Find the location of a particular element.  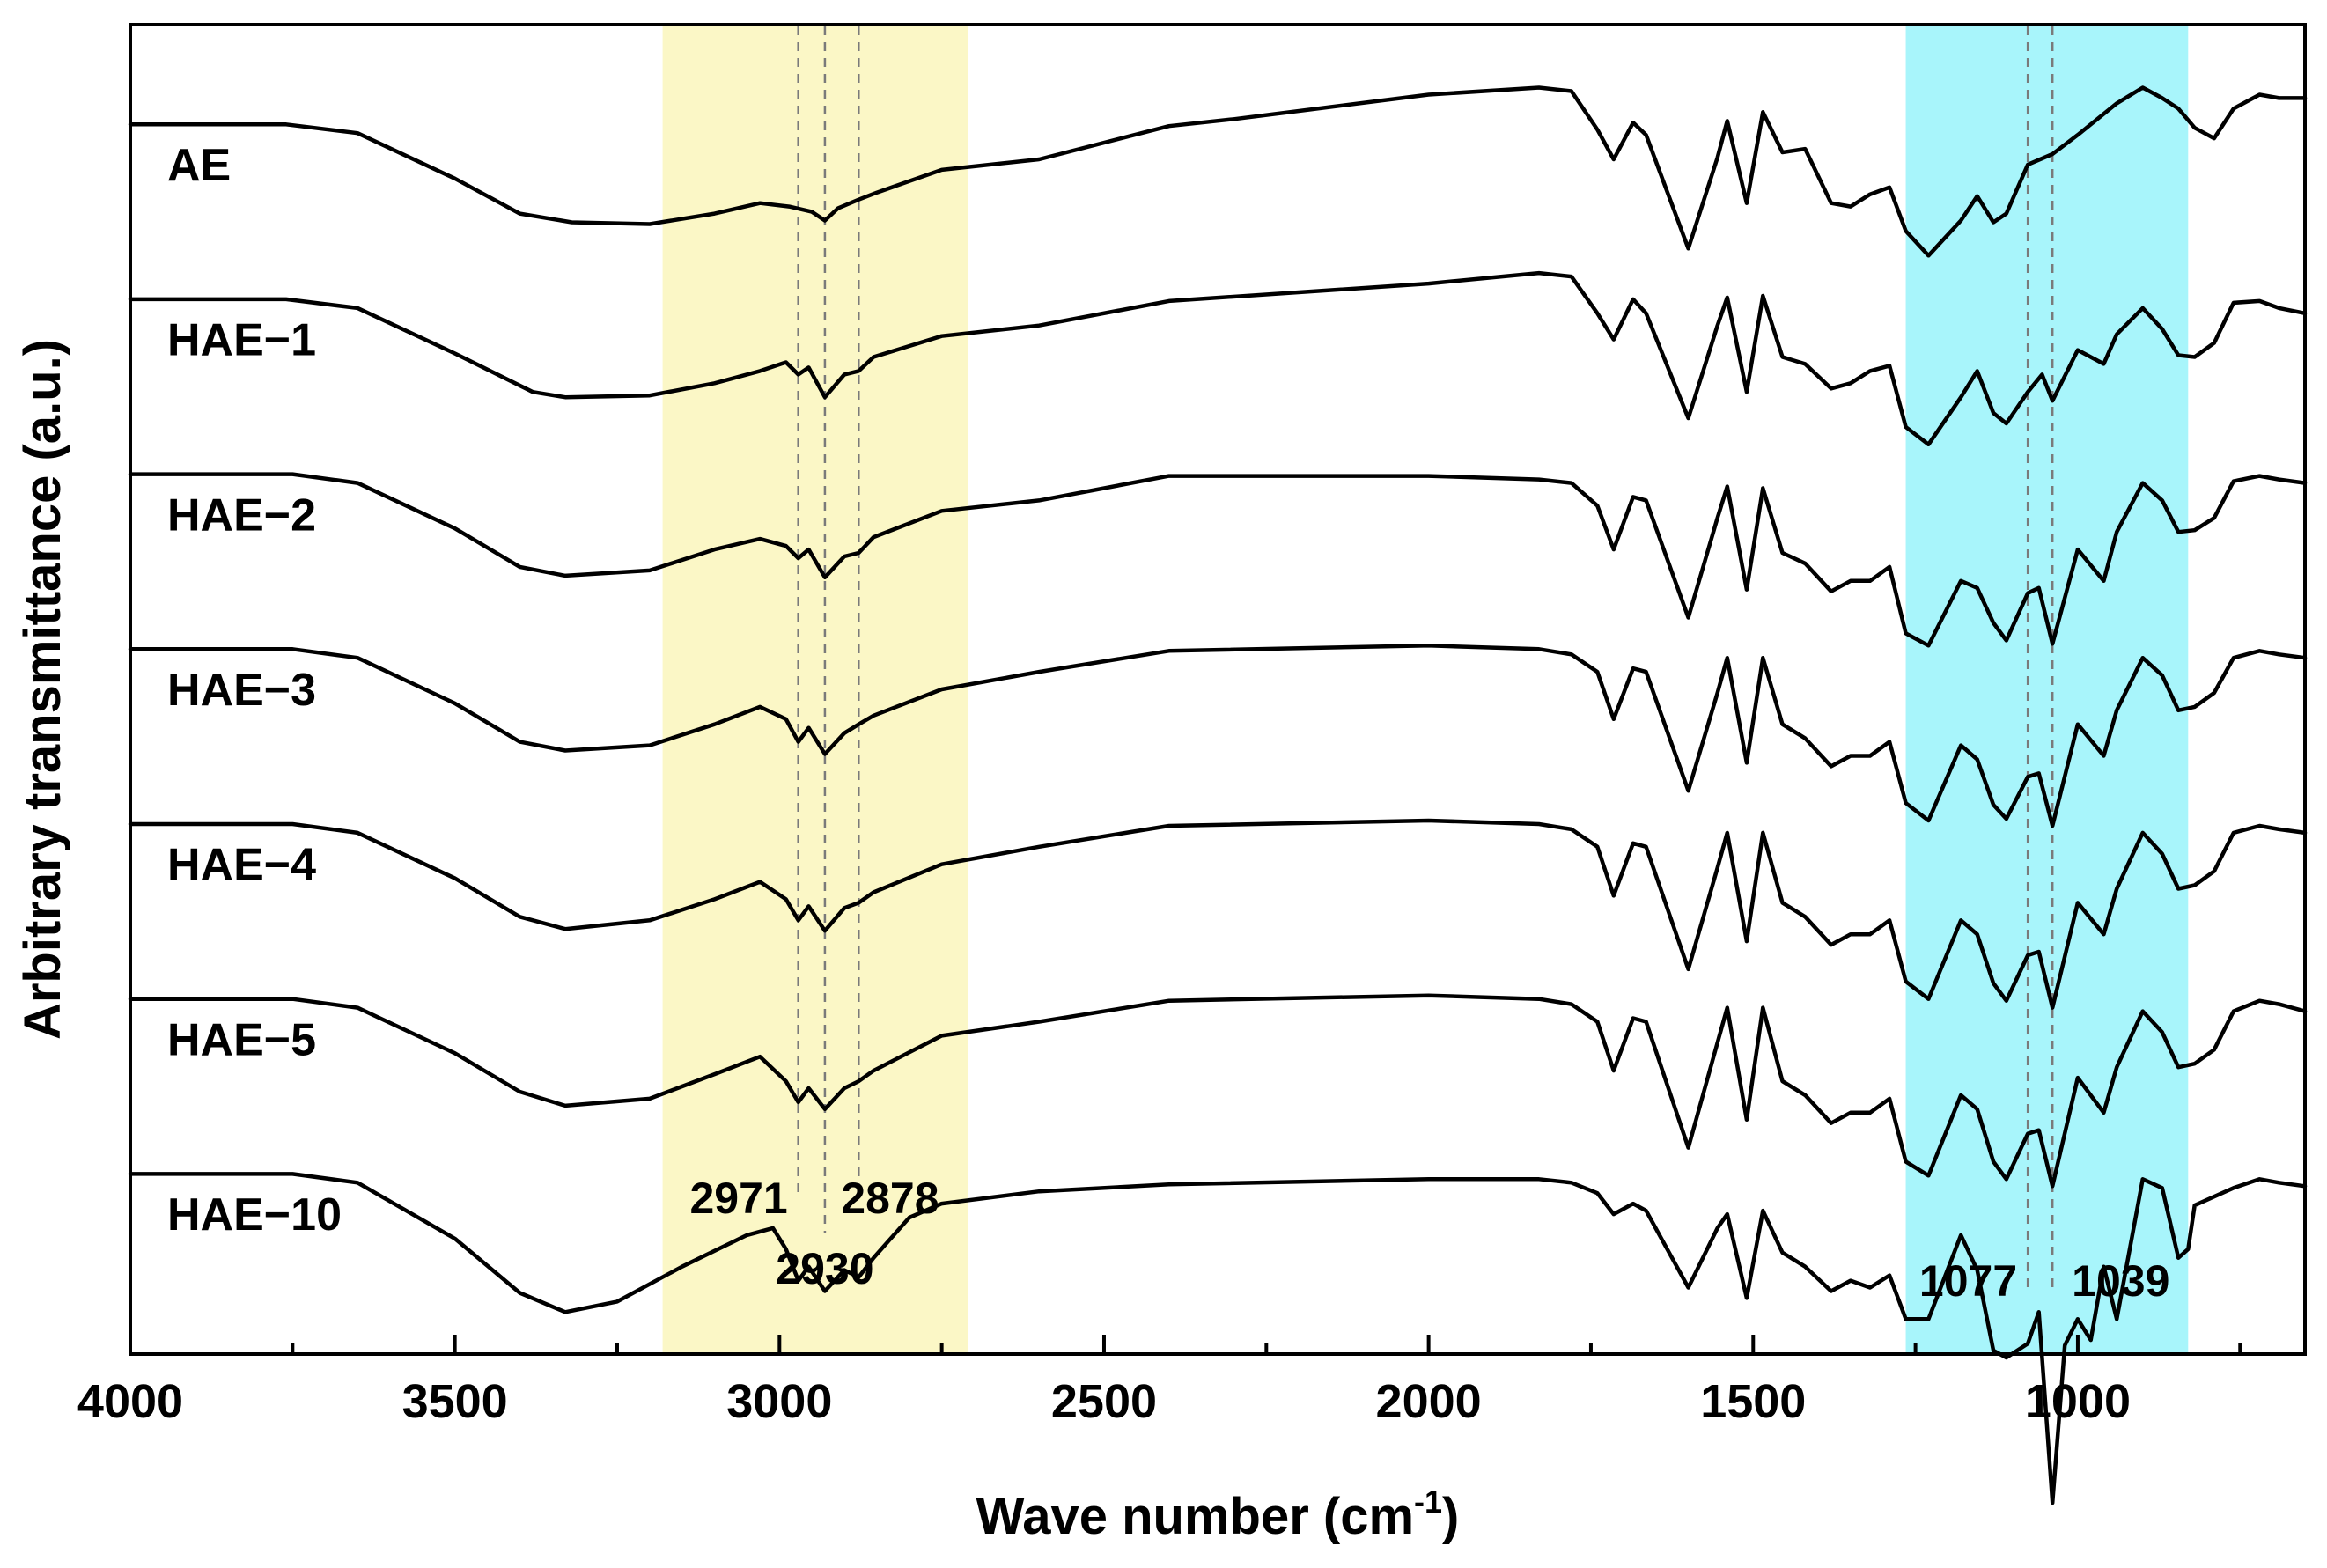

x-tick-label-4000: 4000 is located at coordinates (130, 1401).